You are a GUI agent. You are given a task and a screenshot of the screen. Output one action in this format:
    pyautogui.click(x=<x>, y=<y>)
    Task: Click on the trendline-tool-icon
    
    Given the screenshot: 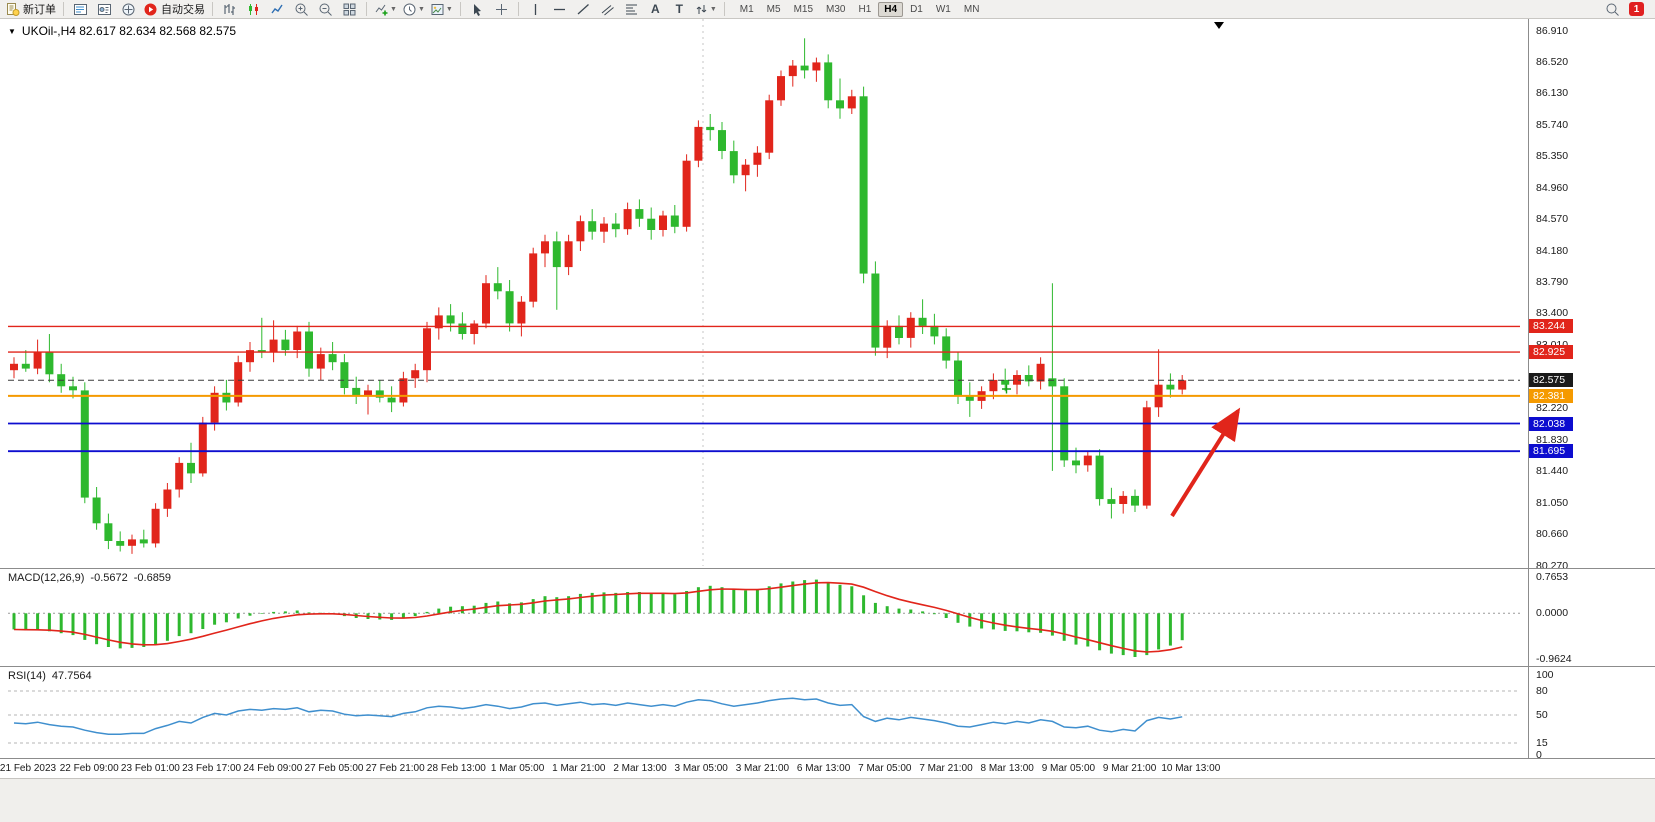 What is the action you would take?
    pyautogui.click(x=583, y=9)
    